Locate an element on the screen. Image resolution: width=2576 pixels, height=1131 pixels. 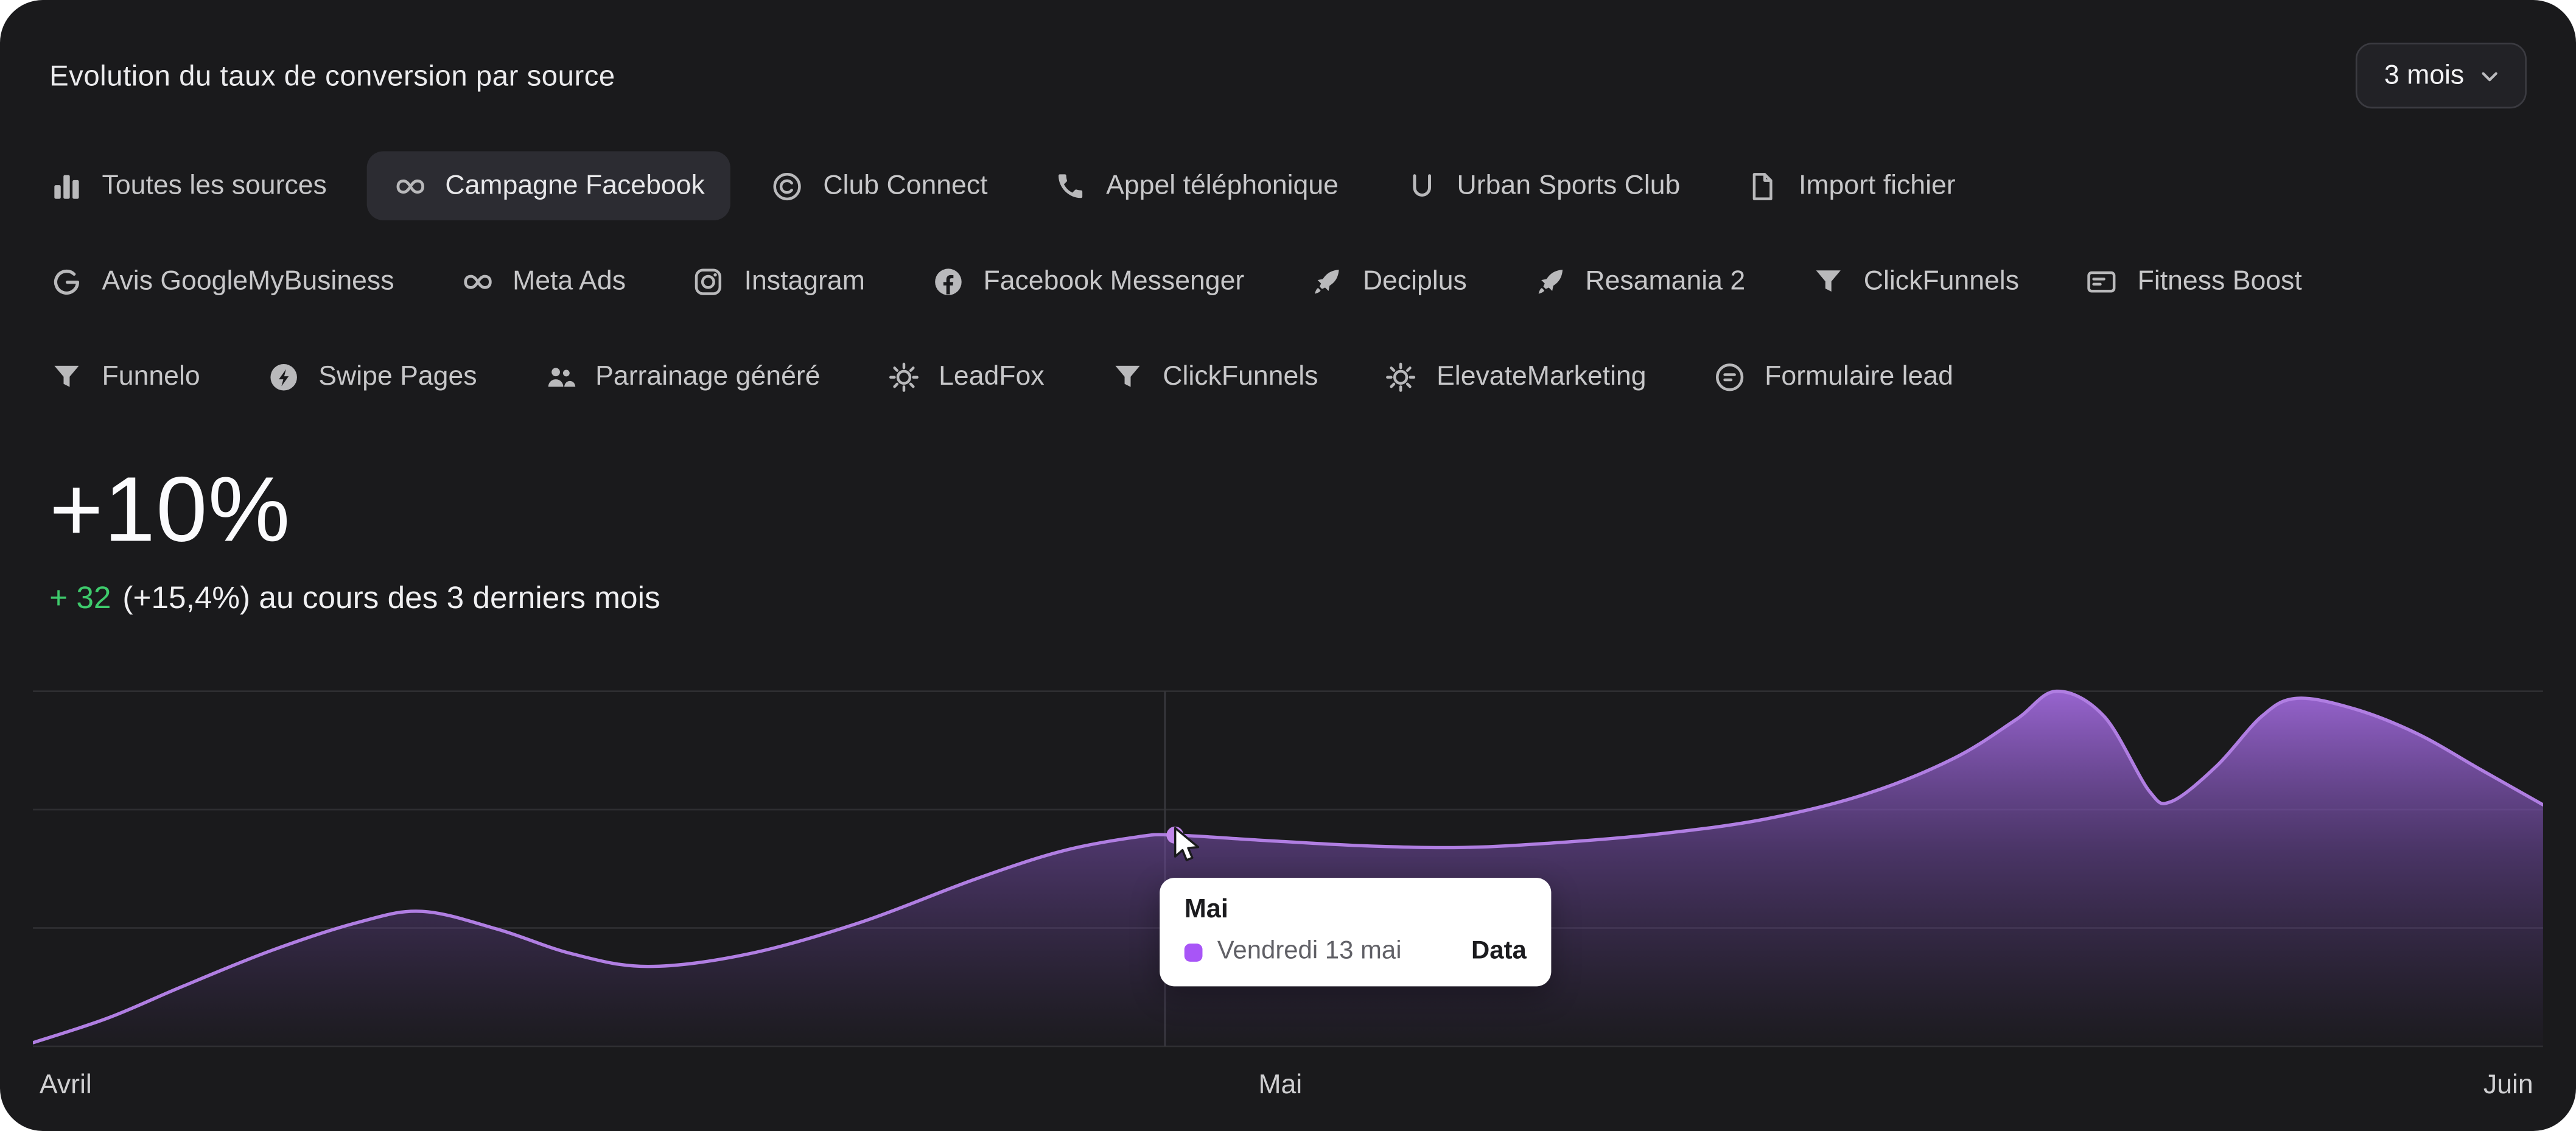
source-filter-import-fichier: Import fichier is located at coordinates (1851, 185).